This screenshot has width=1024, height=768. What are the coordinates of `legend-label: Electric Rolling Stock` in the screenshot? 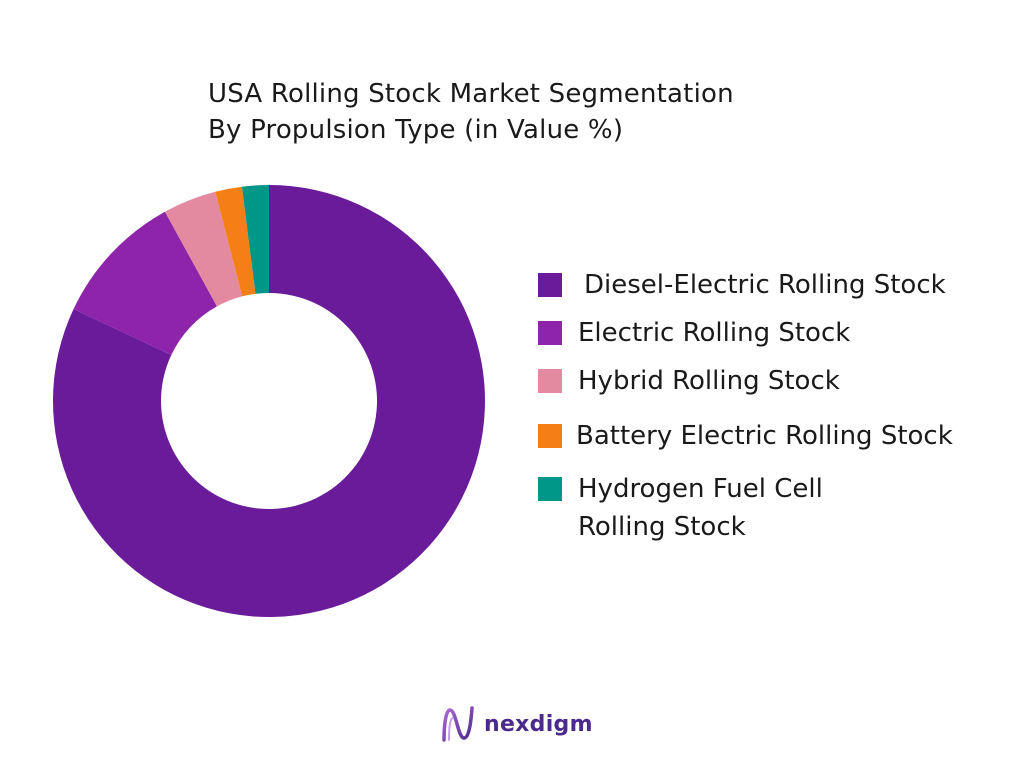 It's located at (714, 333).